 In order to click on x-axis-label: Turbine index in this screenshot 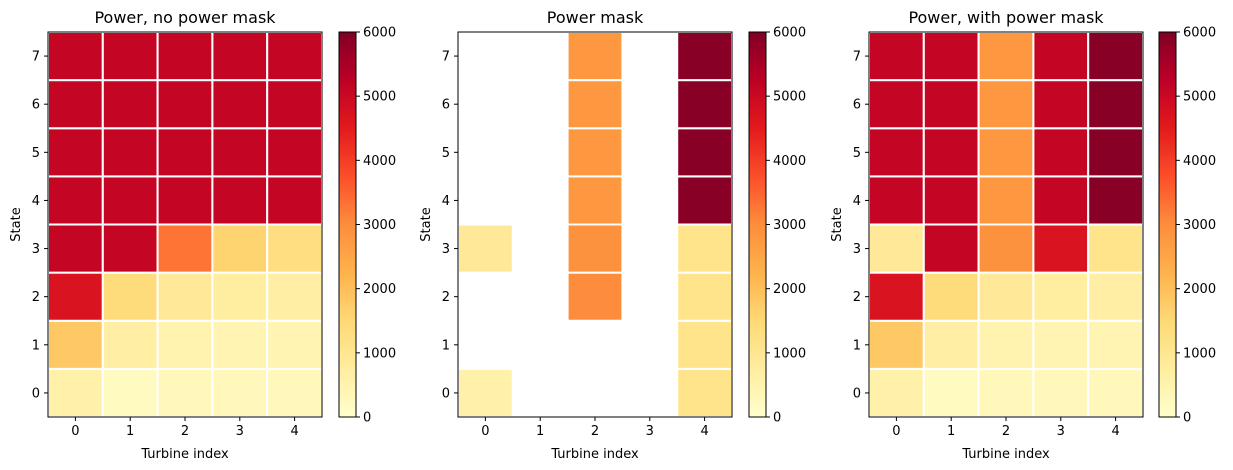, I will do `click(1005, 454)`.